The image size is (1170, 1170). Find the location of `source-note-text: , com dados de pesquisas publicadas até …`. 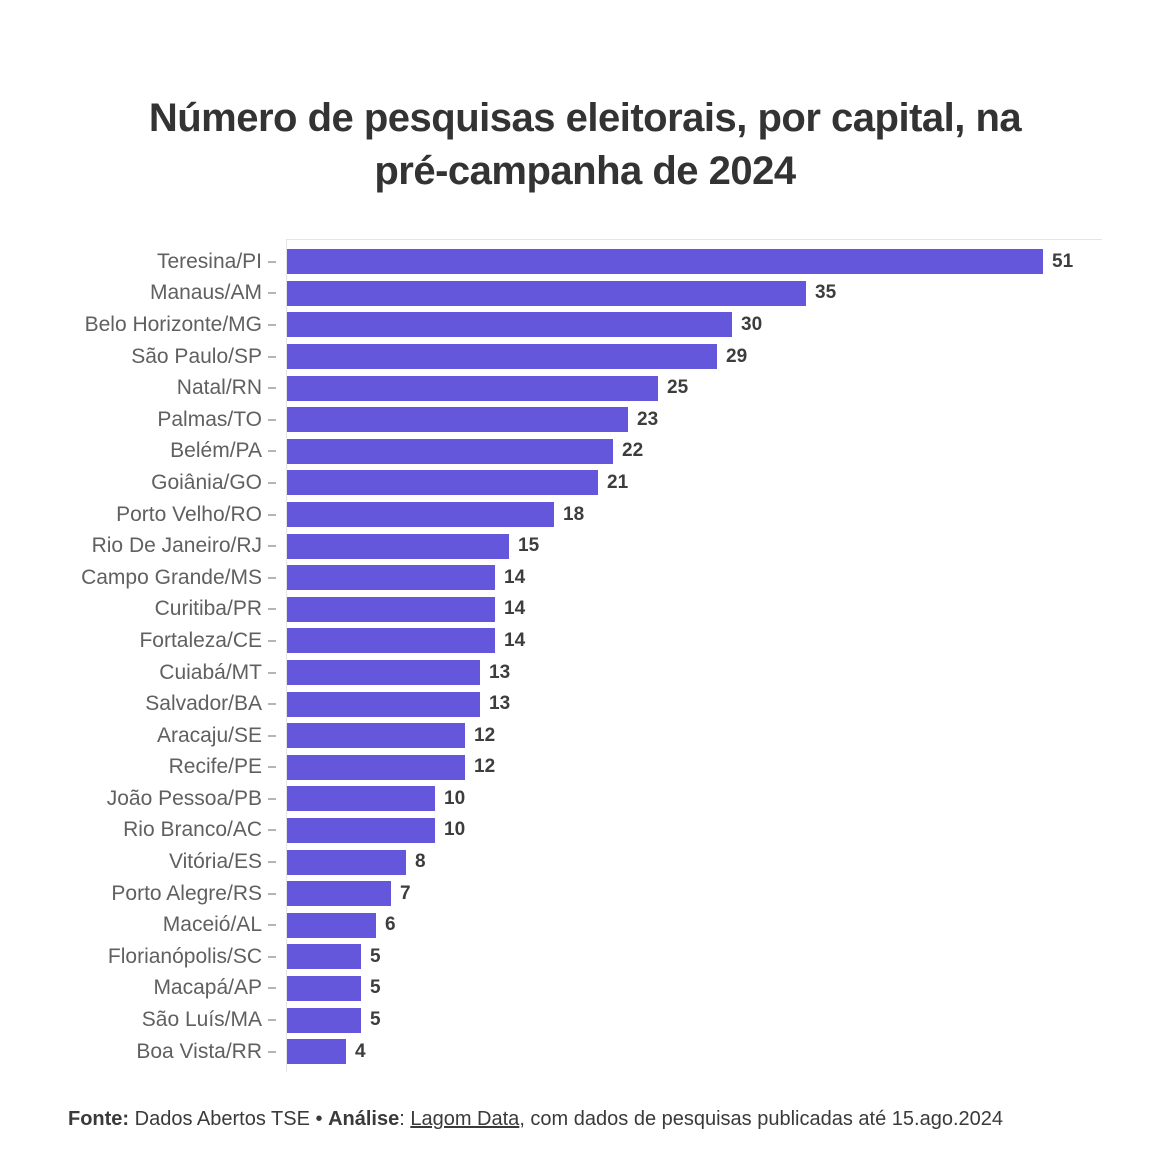

source-note-text: , com dados de pesquisas publicadas até … is located at coordinates (761, 1119).